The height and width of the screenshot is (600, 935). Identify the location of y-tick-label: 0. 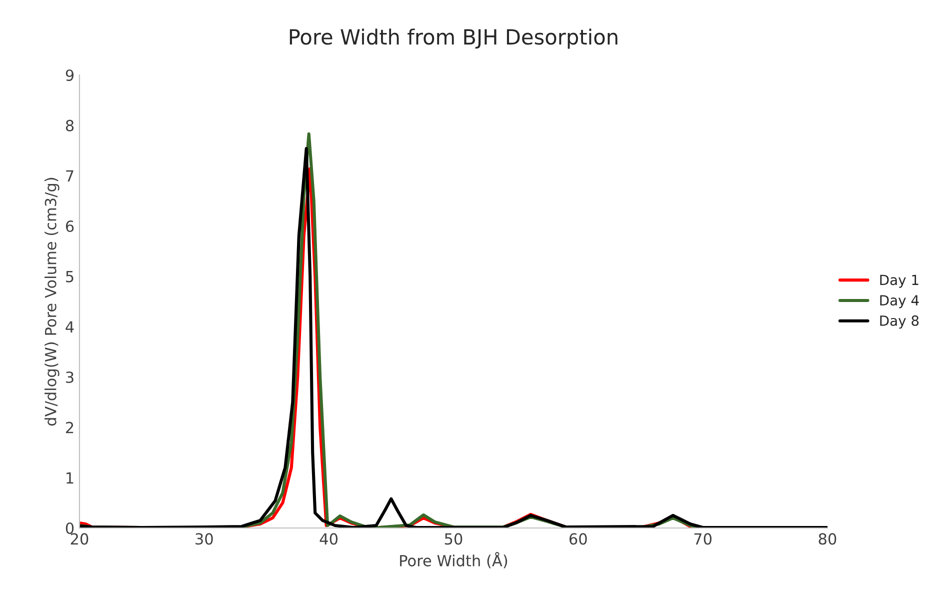
(70, 528).